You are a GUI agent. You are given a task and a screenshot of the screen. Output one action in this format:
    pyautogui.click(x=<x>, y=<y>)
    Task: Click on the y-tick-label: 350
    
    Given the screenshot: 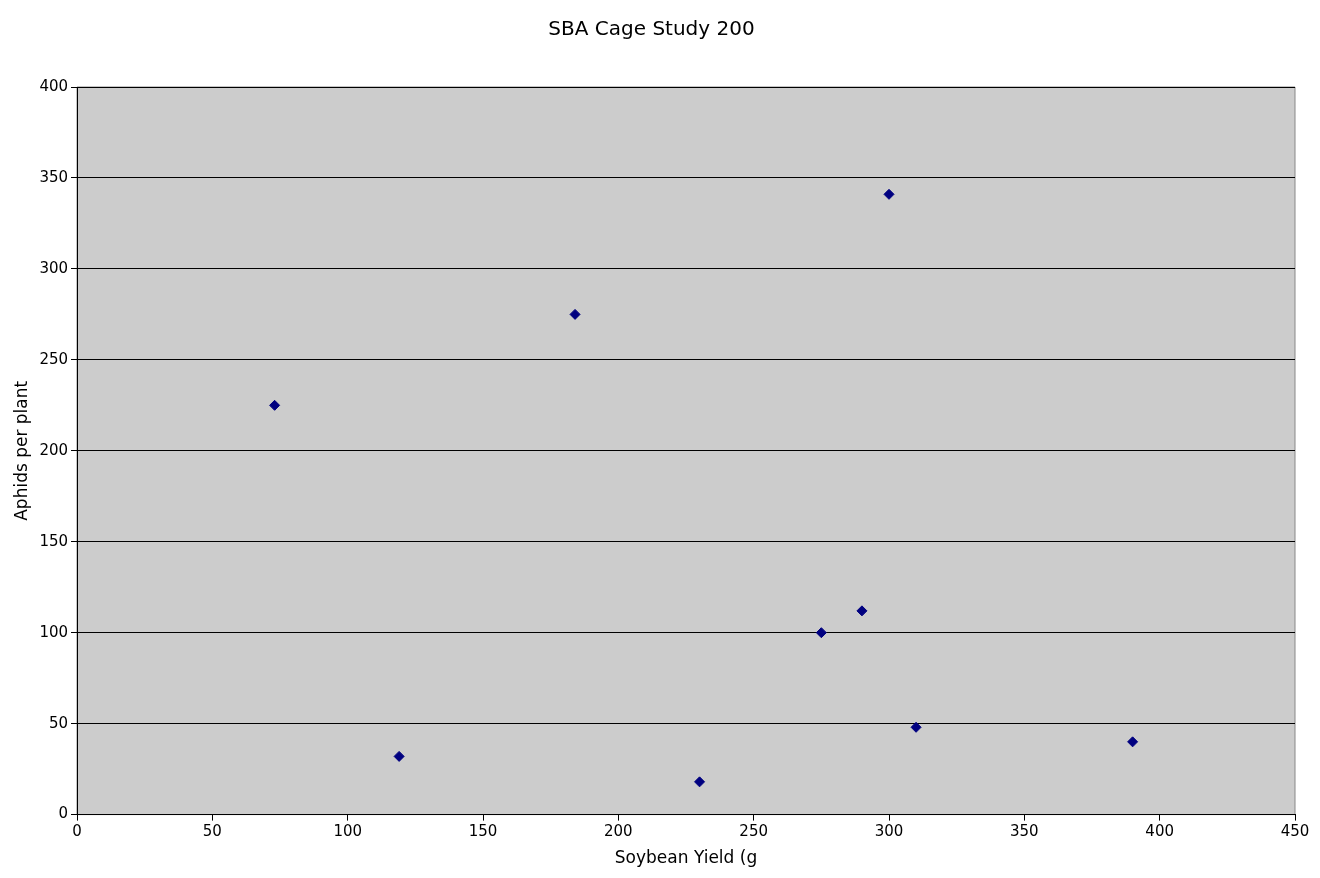 What is the action you would take?
    pyautogui.click(x=54, y=176)
    